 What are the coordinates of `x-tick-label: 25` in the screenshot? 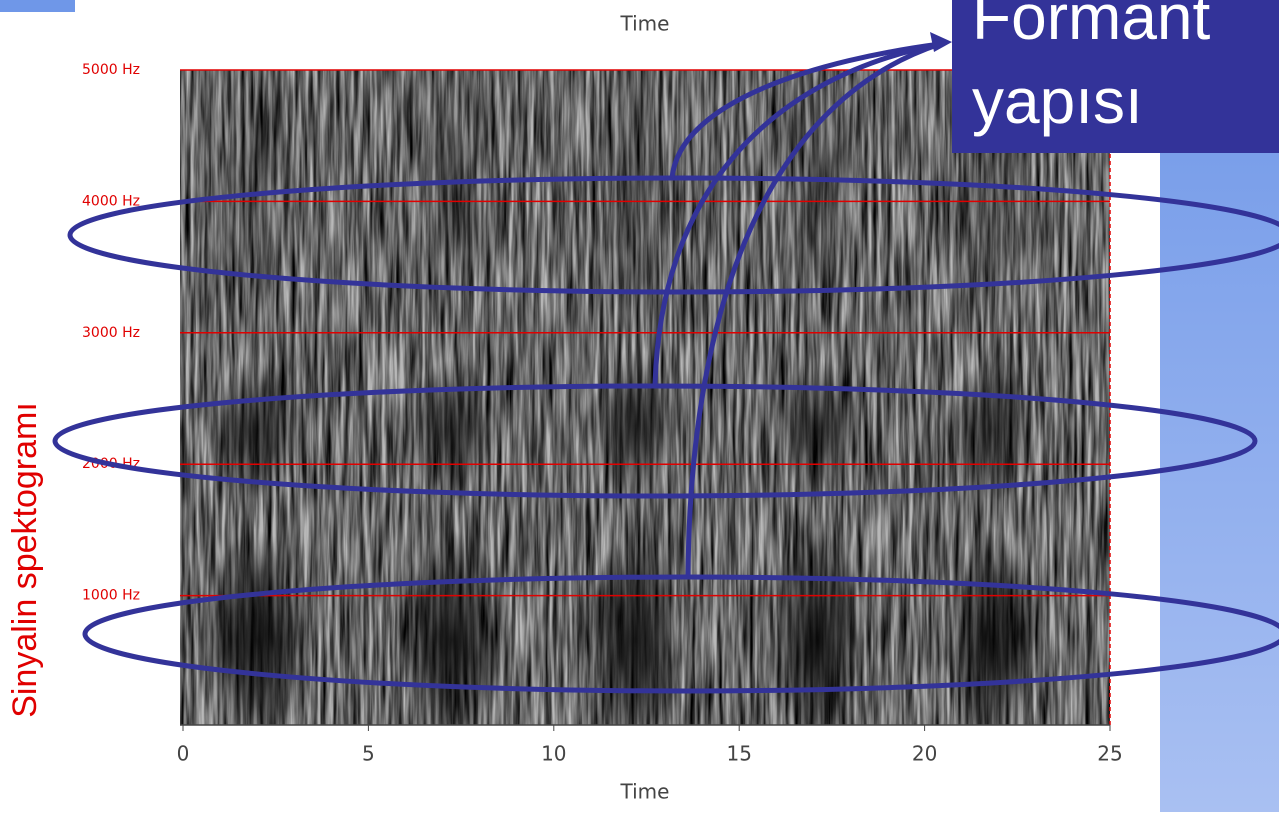 It's located at (1109, 754).